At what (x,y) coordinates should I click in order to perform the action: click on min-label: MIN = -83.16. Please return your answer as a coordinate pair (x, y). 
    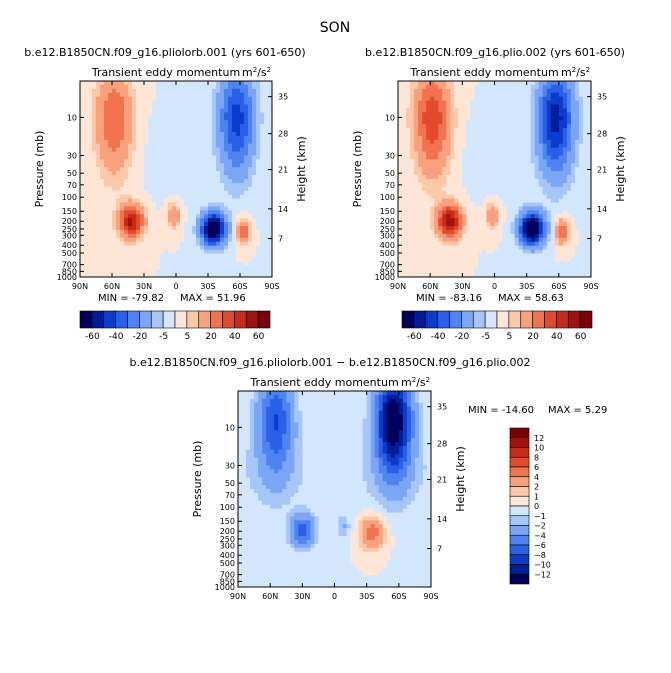
    Looking at the image, I should click on (449, 298).